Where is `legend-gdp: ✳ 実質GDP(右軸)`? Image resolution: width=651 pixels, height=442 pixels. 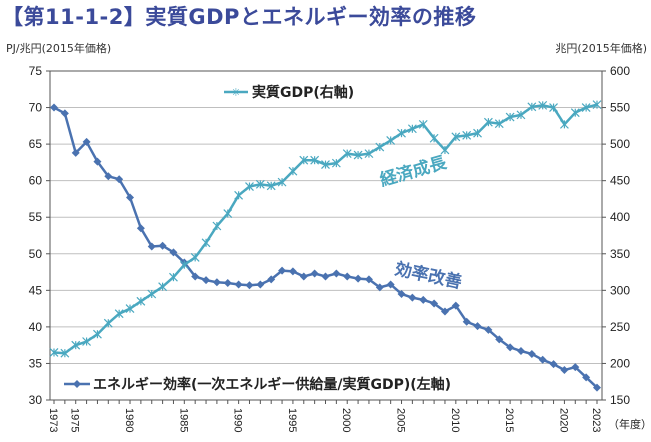 legend-gdp: ✳ 実質GDP(右軸) is located at coordinates (308, 92).